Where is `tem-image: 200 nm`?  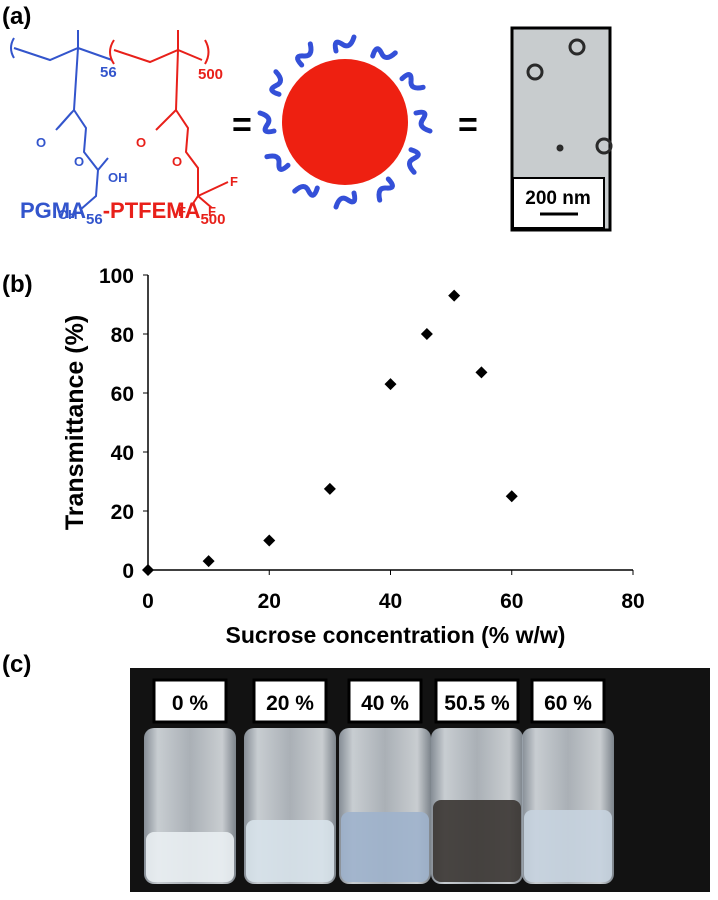
tem-image: 200 nm is located at coordinates (561, 129).